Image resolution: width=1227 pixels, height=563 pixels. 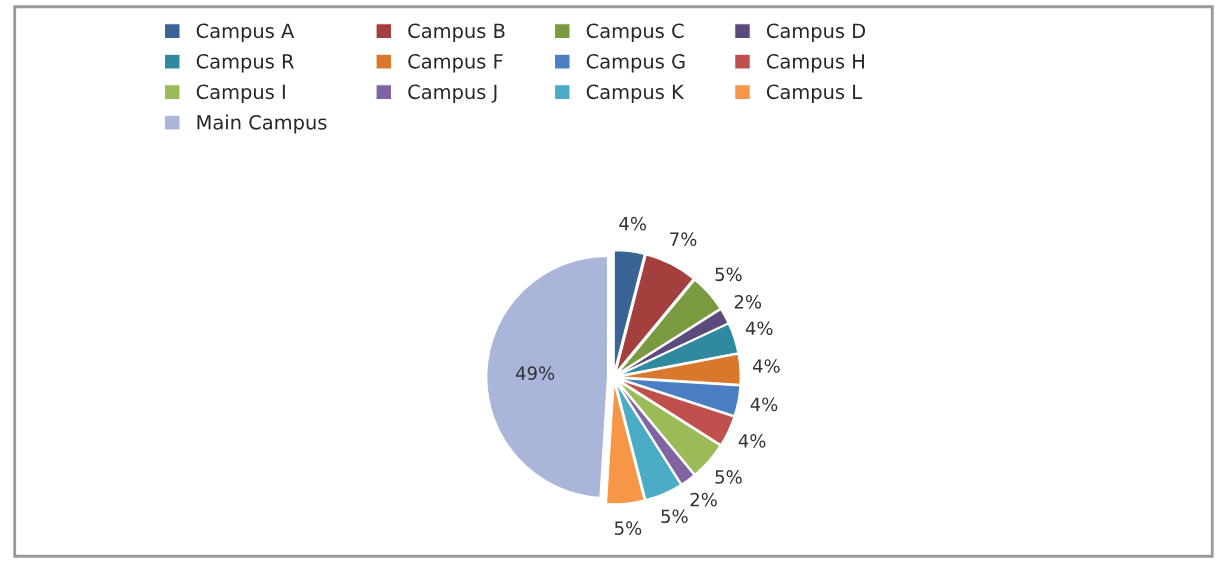 I want to click on legend-label: Campus B, so click(x=456, y=32).